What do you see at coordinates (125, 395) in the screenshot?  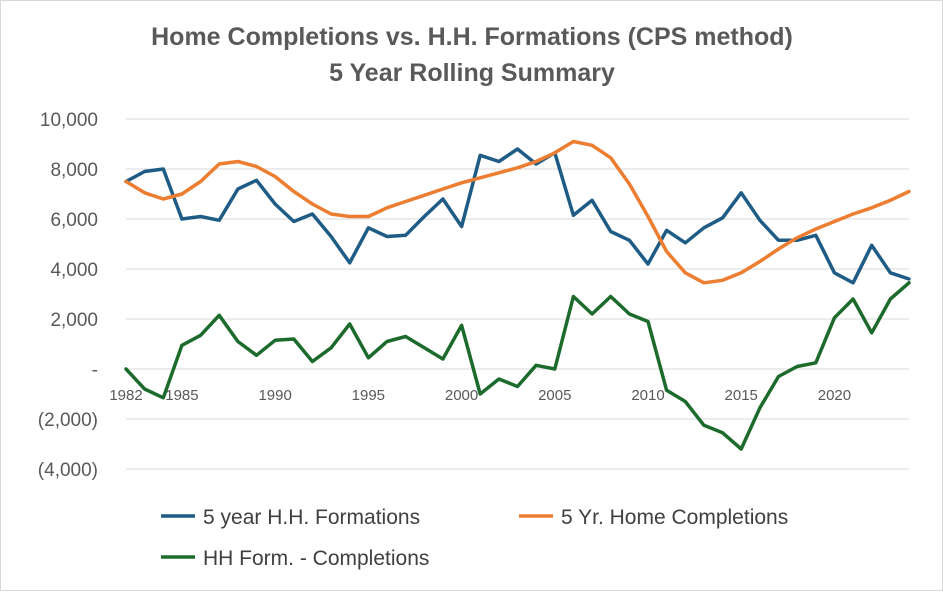 I see `x-tick-label: 1982` at bounding box center [125, 395].